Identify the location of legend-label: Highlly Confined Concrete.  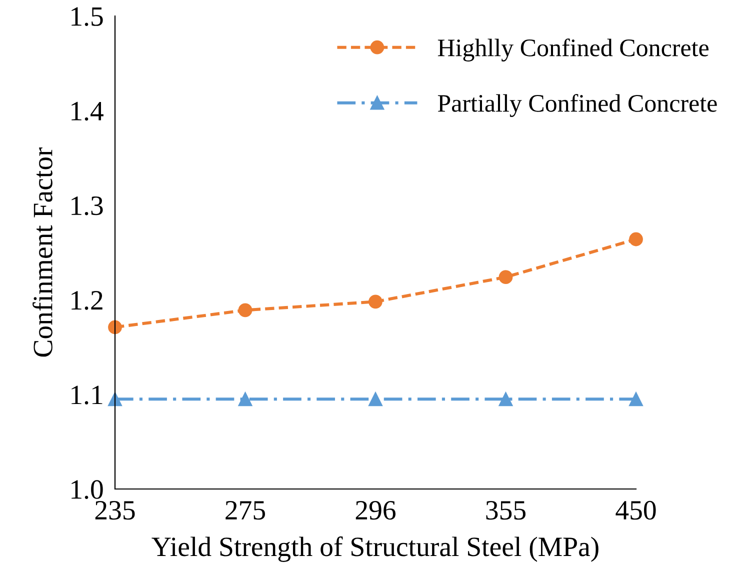
(573, 50).